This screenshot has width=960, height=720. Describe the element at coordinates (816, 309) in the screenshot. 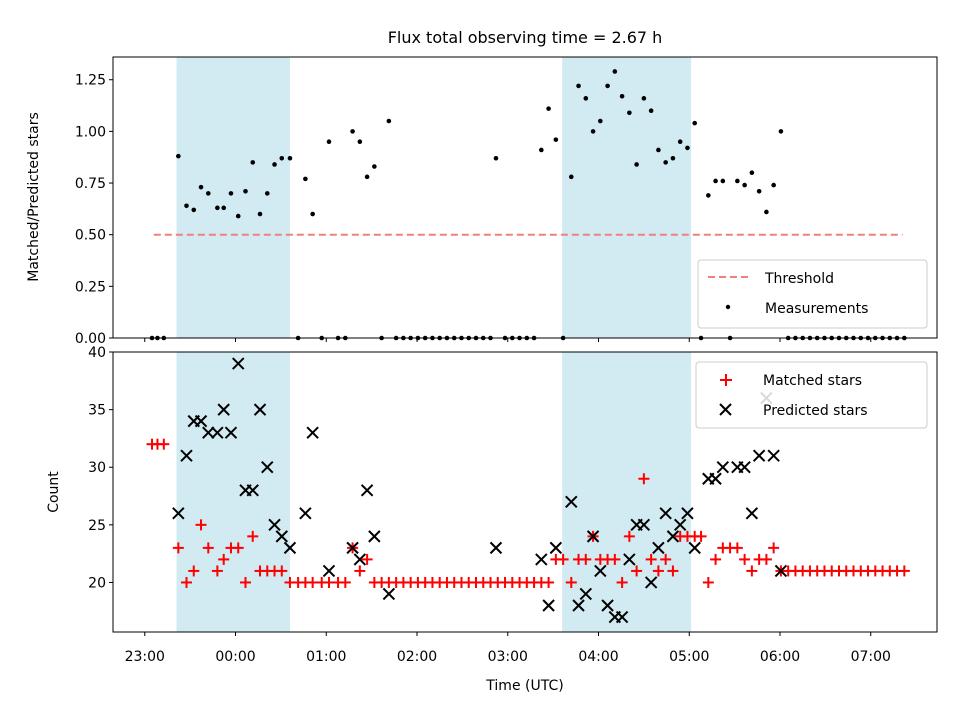

I see `legend-measurements-label: Measurements` at that location.